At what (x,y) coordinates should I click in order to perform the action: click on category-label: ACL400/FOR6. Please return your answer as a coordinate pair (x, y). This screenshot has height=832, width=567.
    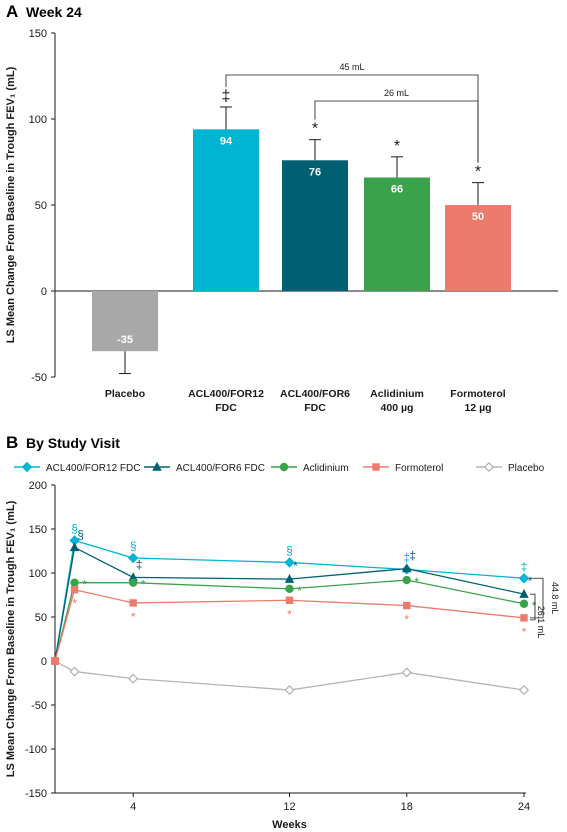
    Looking at the image, I should click on (315, 394).